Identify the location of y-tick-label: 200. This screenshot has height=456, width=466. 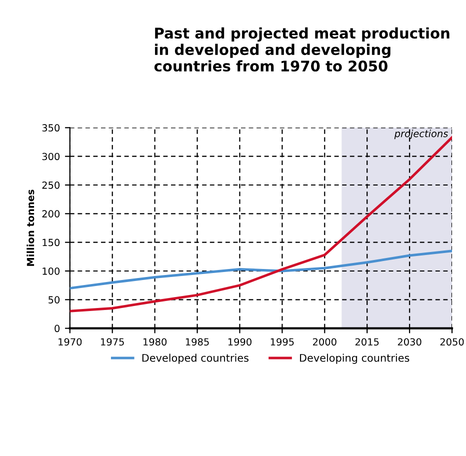
(51, 214).